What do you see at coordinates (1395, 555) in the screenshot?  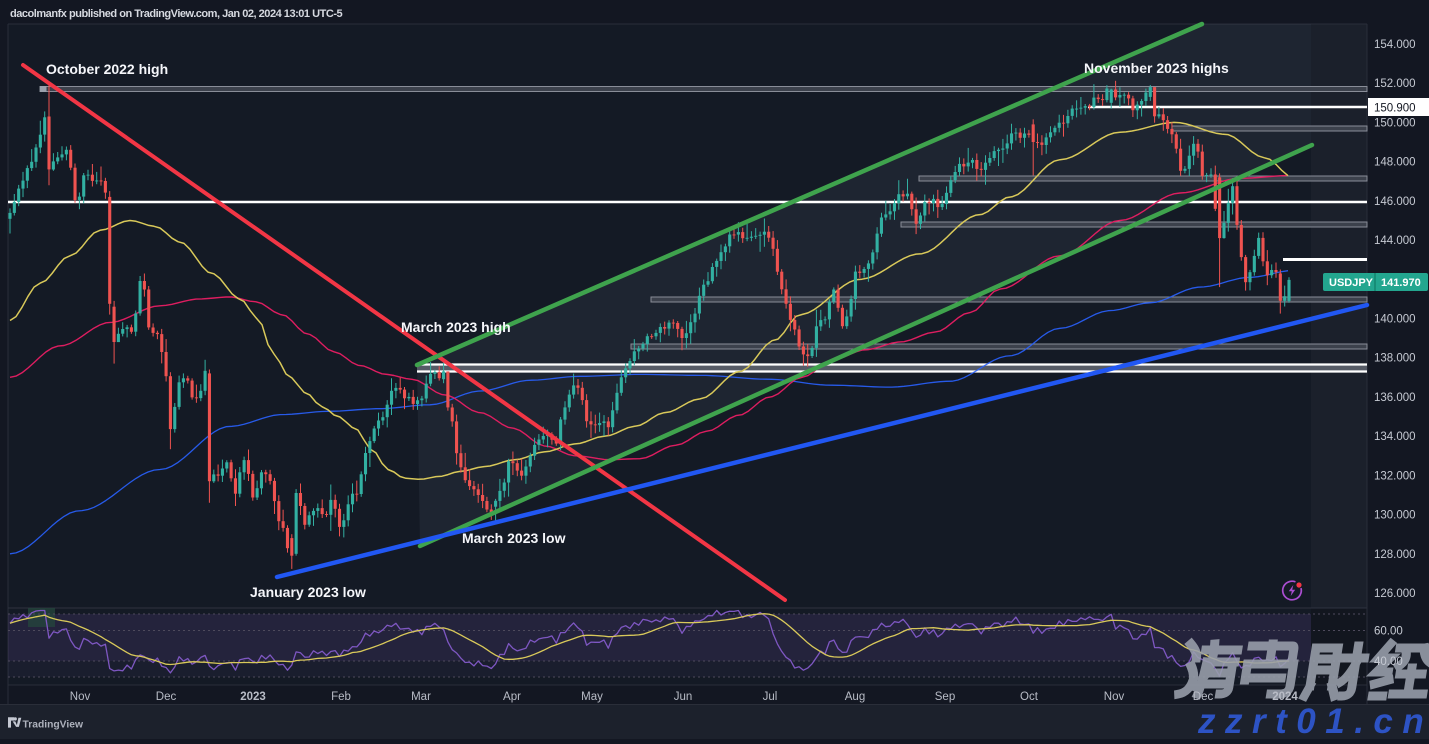 I see `svg-text: 128.000` at bounding box center [1395, 555].